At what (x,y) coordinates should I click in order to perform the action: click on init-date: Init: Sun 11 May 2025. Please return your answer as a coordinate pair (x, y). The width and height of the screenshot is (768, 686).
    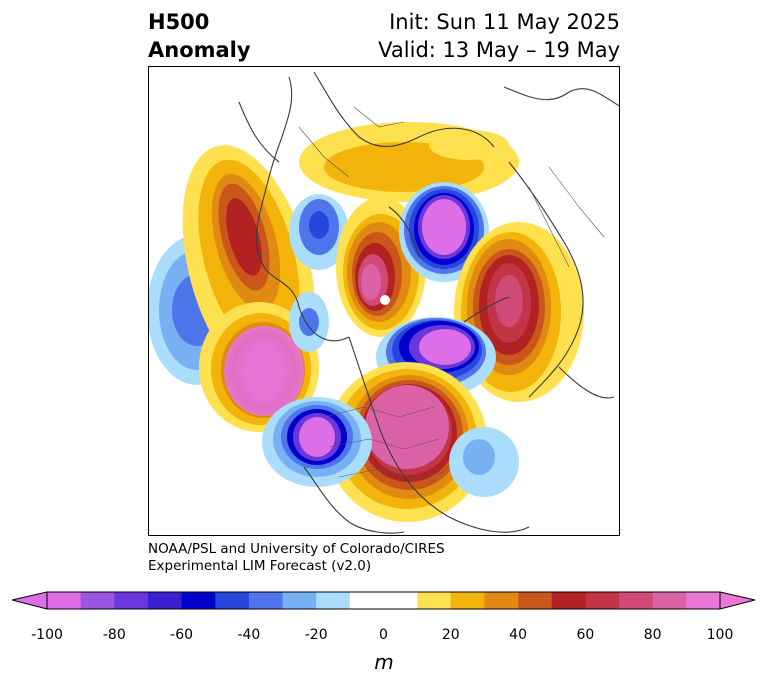
    Looking at the image, I should click on (504, 22).